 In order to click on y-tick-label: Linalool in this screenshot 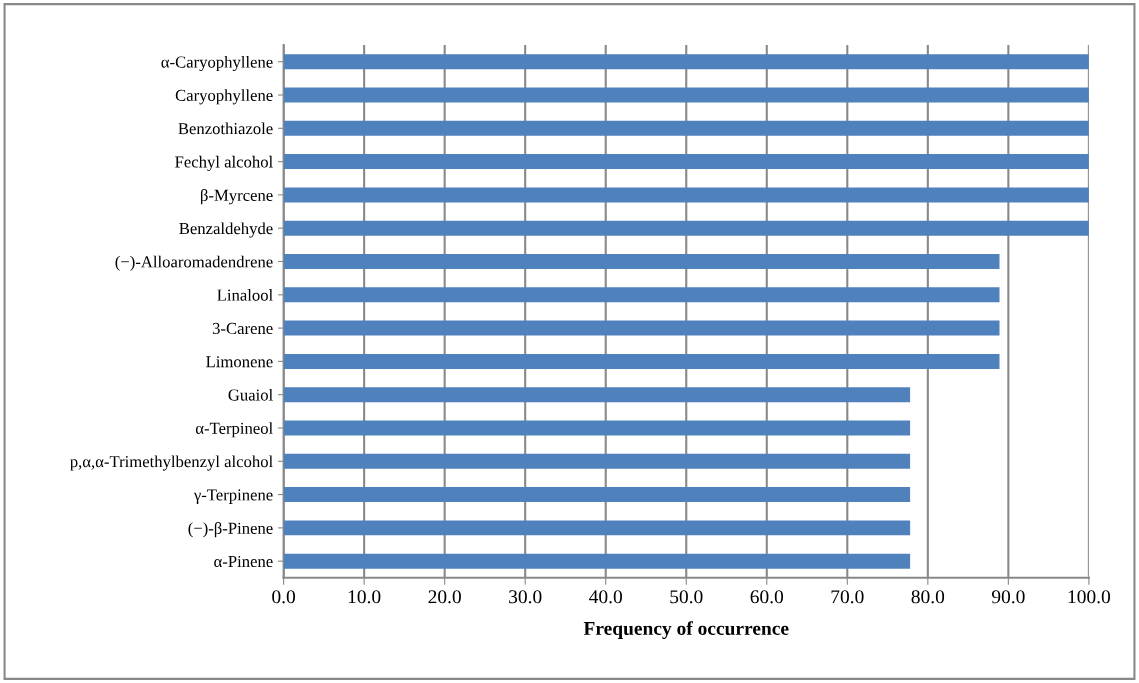, I will do `click(245, 295)`.